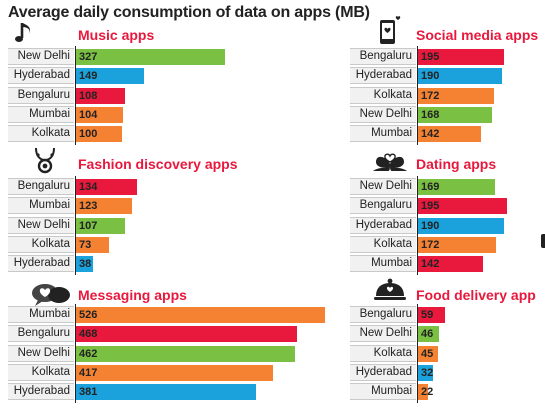  Describe the element at coordinates (383, 314) in the screenshot. I see `food-delivery-app-label-bengaluru: Bengaluru` at that location.